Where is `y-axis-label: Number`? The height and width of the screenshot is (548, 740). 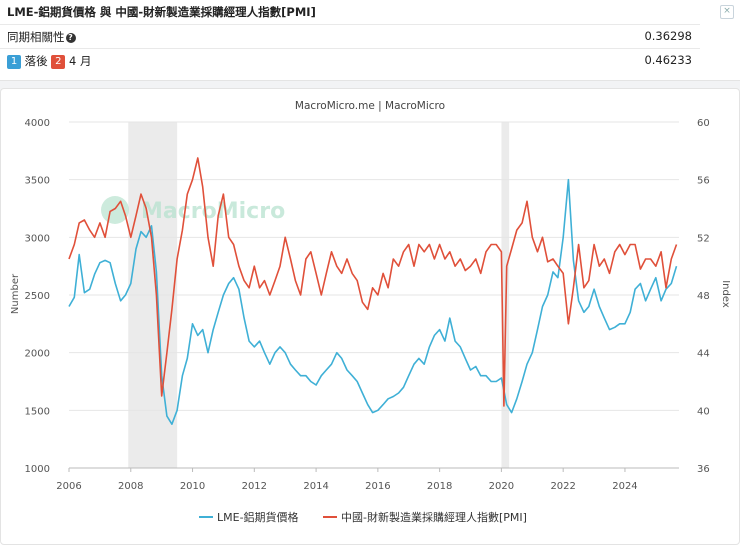 y-axis-label: Number is located at coordinates (15, 293).